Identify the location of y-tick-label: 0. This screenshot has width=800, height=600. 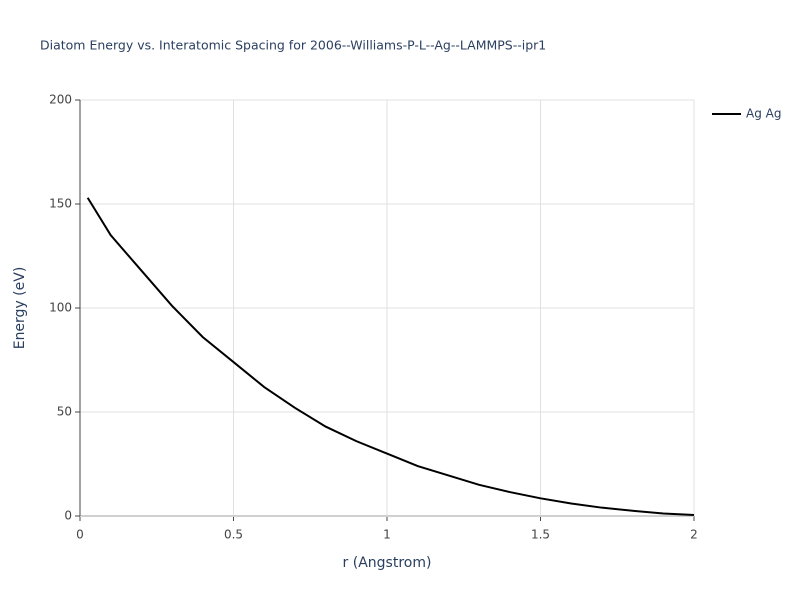
(68, 516).